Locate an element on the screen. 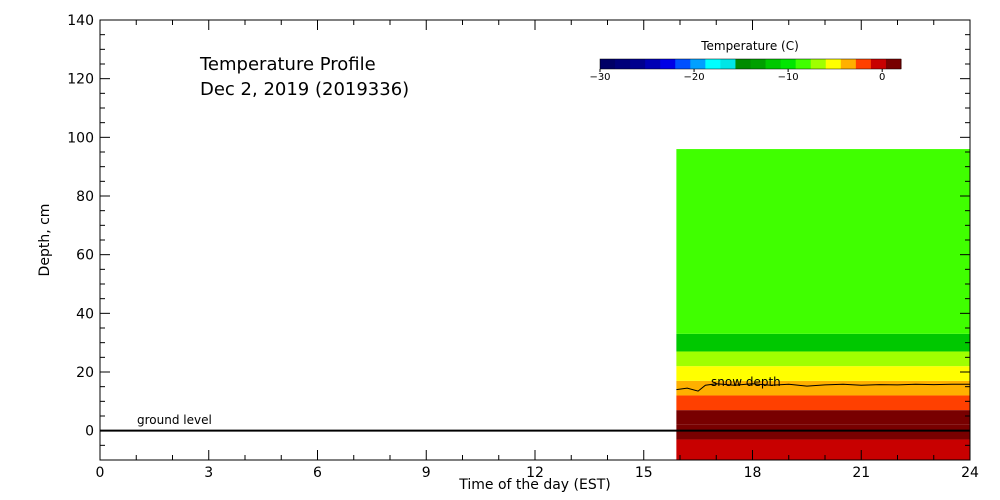 Image resolution: width=1000 pixels, height=500 pixels. colorbar-frame is located at coordinates (750, 64).